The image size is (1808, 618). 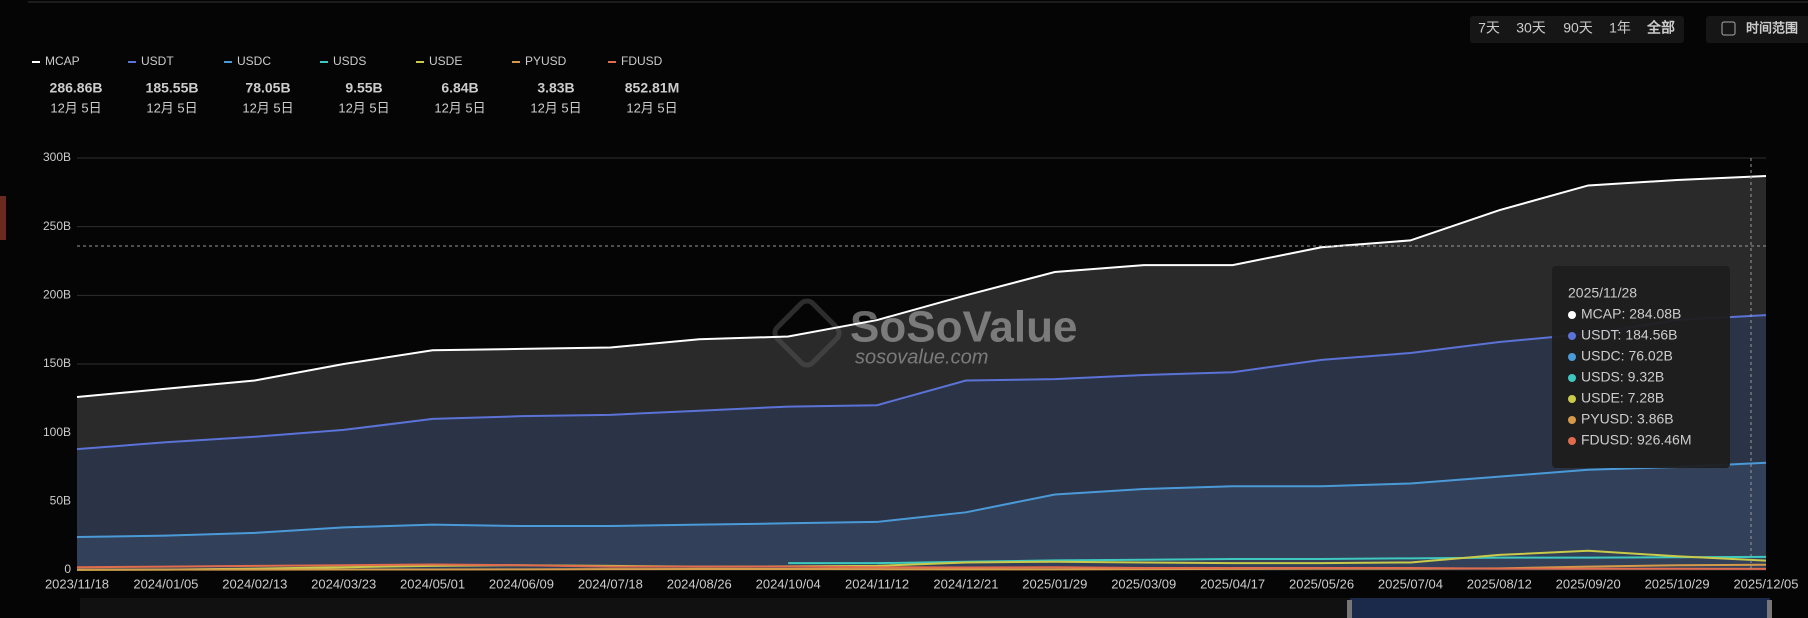 What do you see at coordinates (363, 88) in the screenshot?
I see `legend-value: 9.55B` at bounding box center [363, 88].